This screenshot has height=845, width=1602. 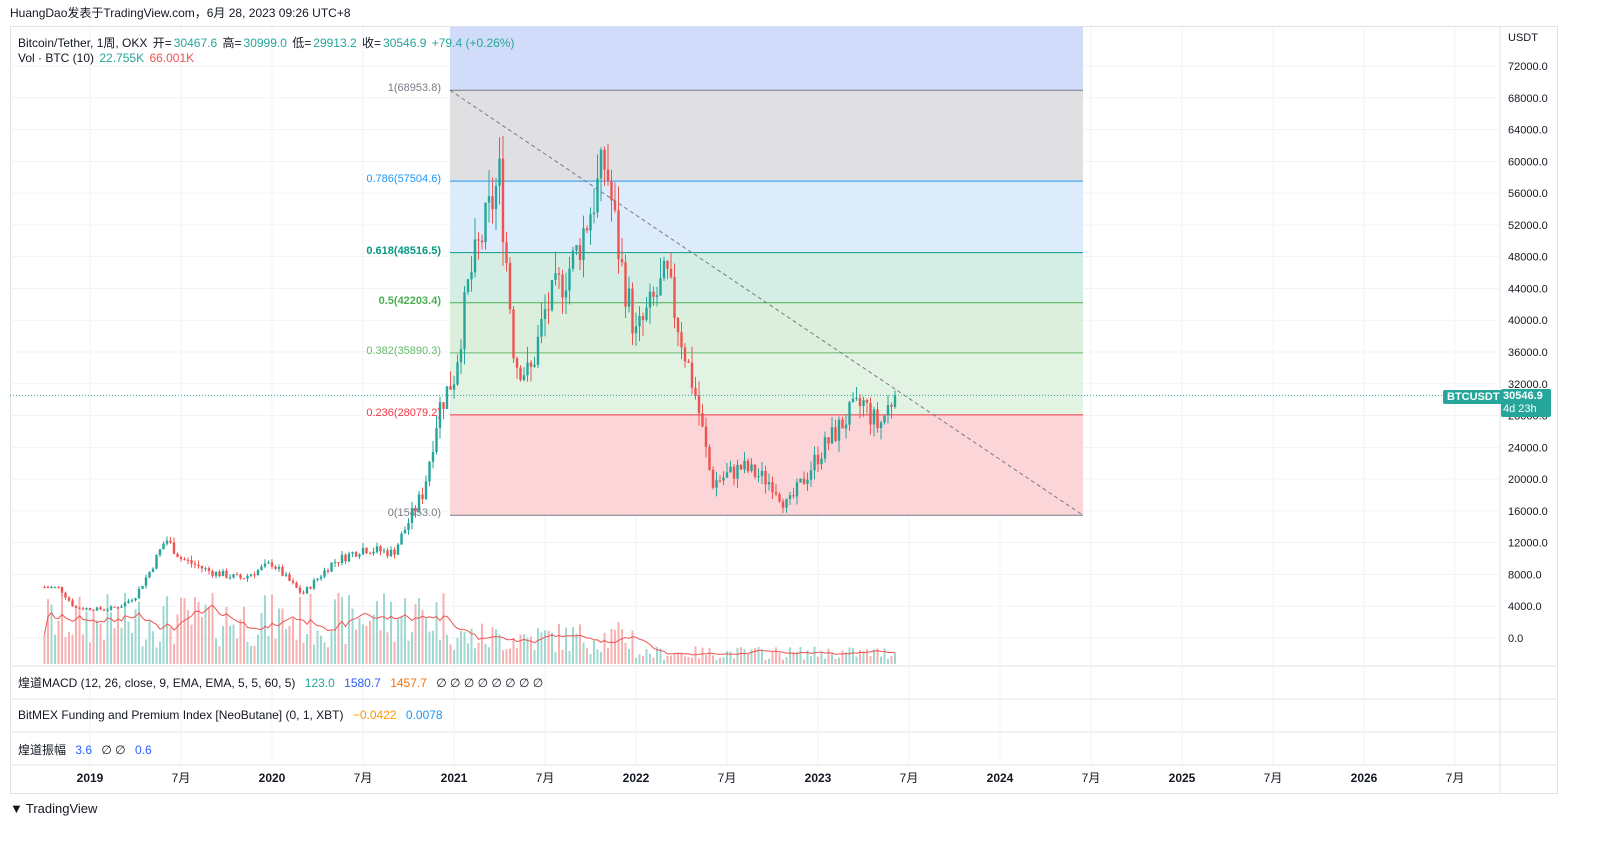 I want to click on price-tick-label: 68000.0, so click(x=1528, y=99).